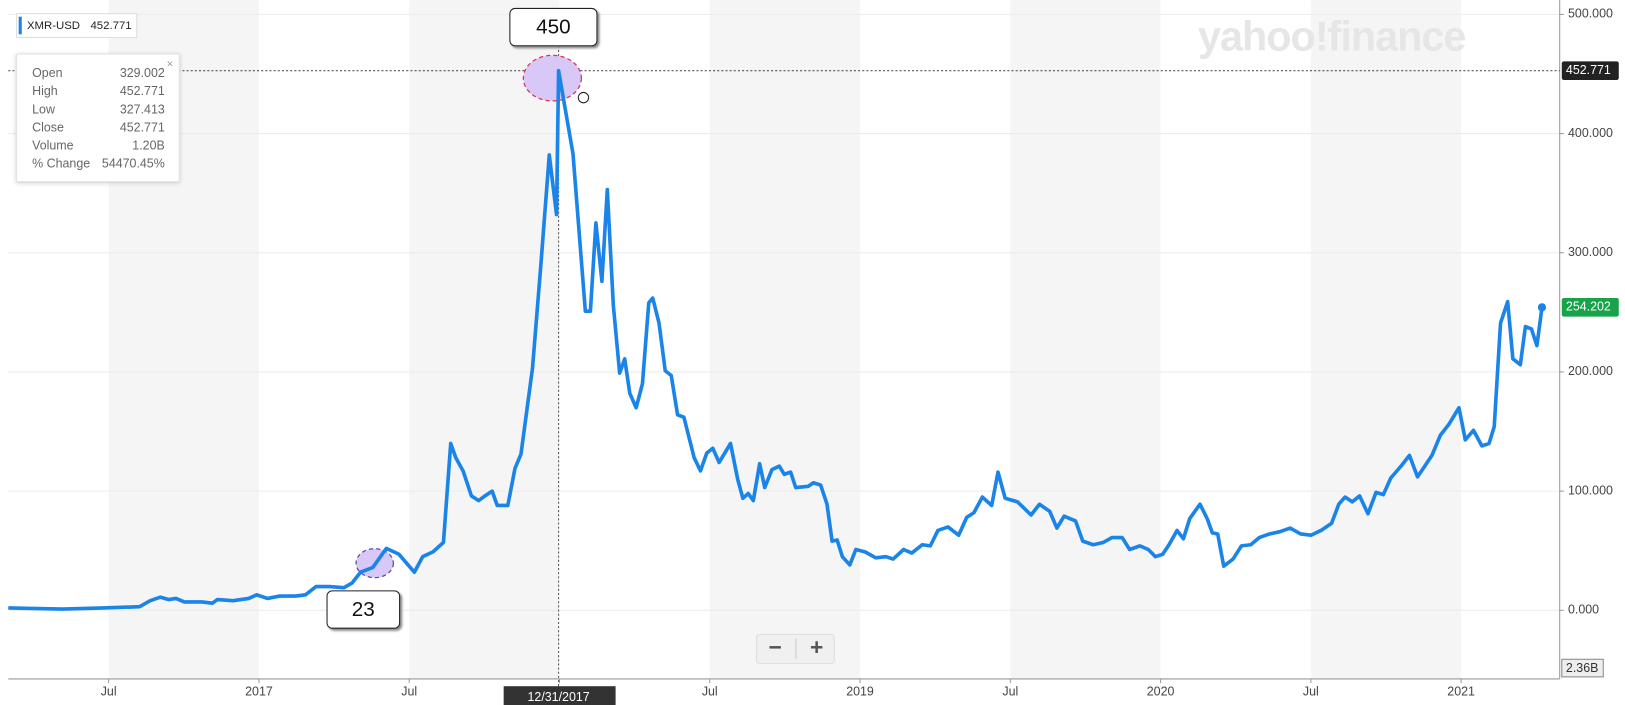 The image size is (1625, 705). I want to click on legend-name: XMR-USD, so click(53, 26).